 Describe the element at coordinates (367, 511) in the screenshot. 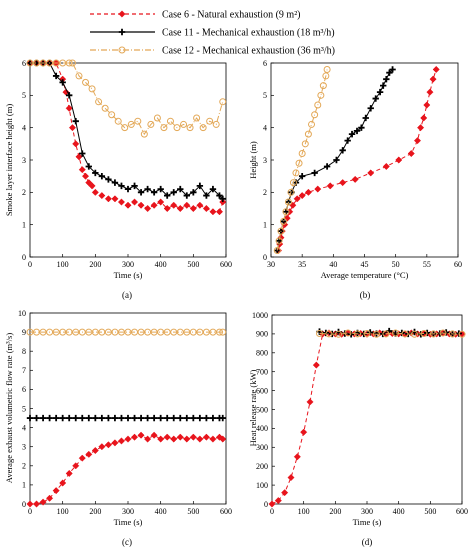

I see `x-tick-label: 300` at that location.